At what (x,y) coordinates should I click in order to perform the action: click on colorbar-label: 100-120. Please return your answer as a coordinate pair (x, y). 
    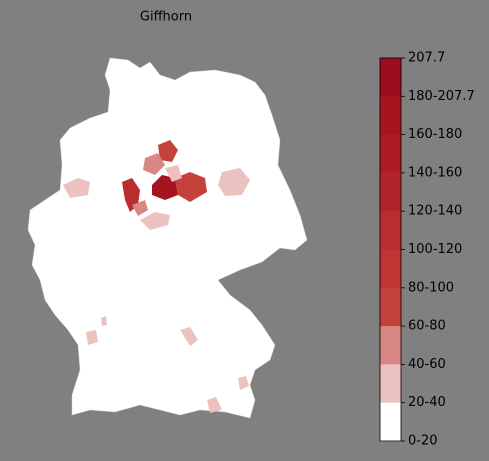
    Looking at the image, I should click on (435, 249).